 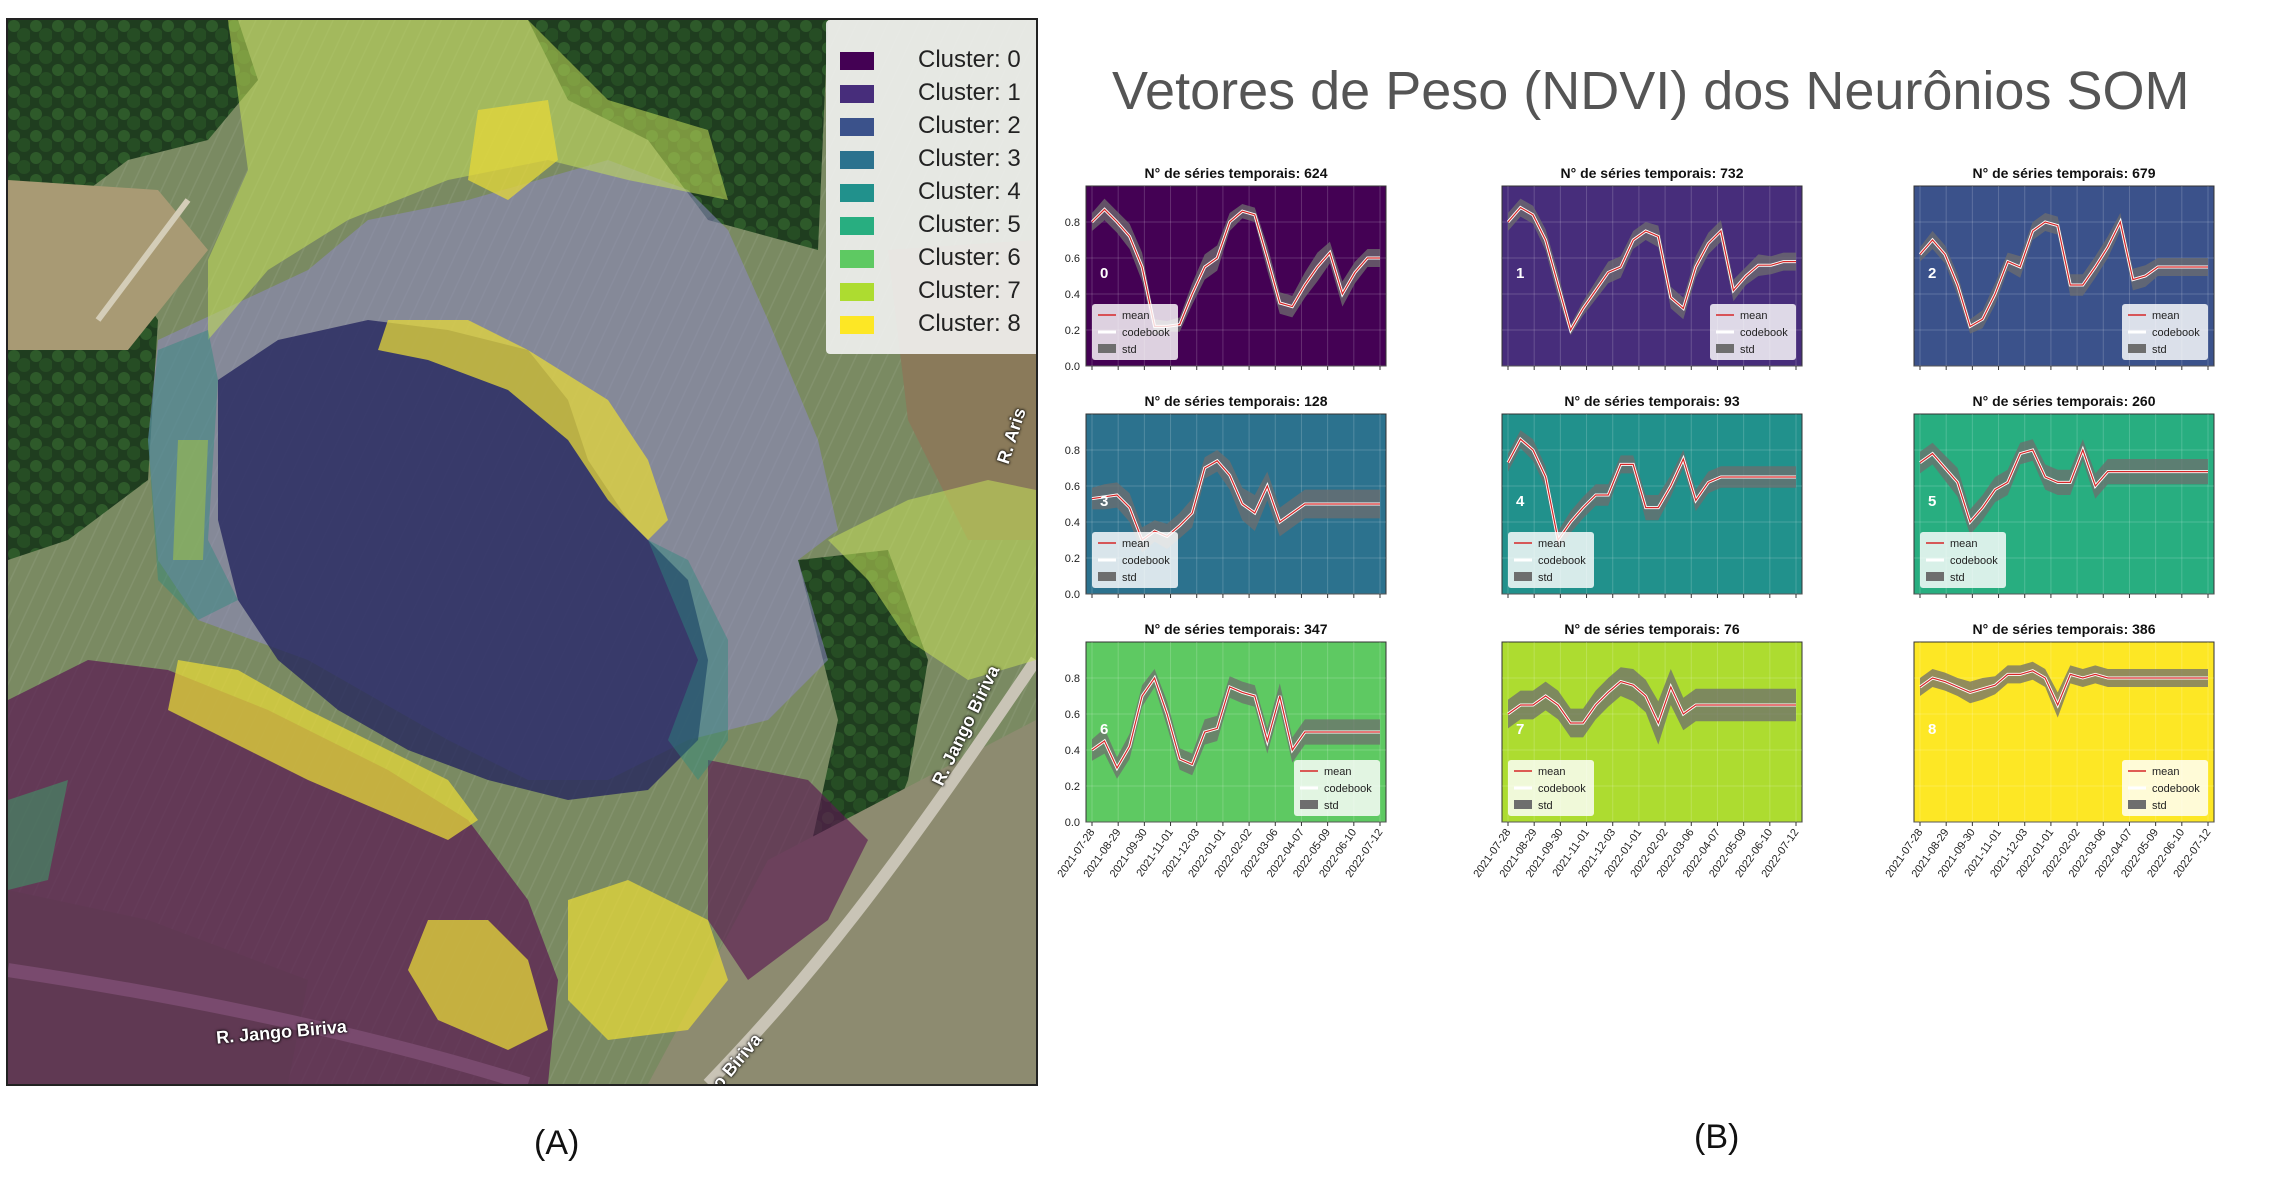 I want to click on neuron-label: 7, so click(x=1520, y=729).